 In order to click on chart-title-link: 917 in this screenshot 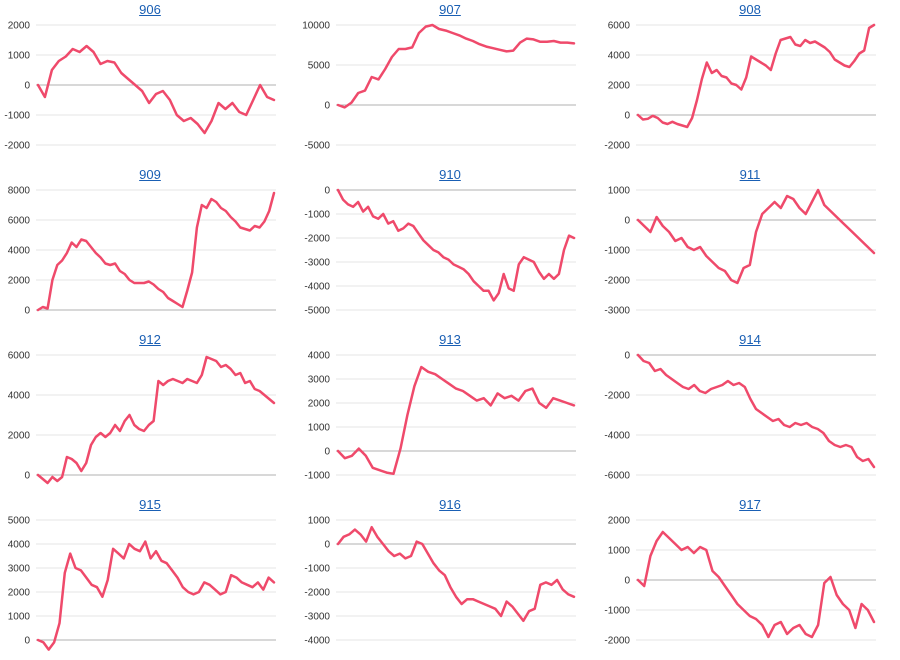, I will do `click(750, 504)`.